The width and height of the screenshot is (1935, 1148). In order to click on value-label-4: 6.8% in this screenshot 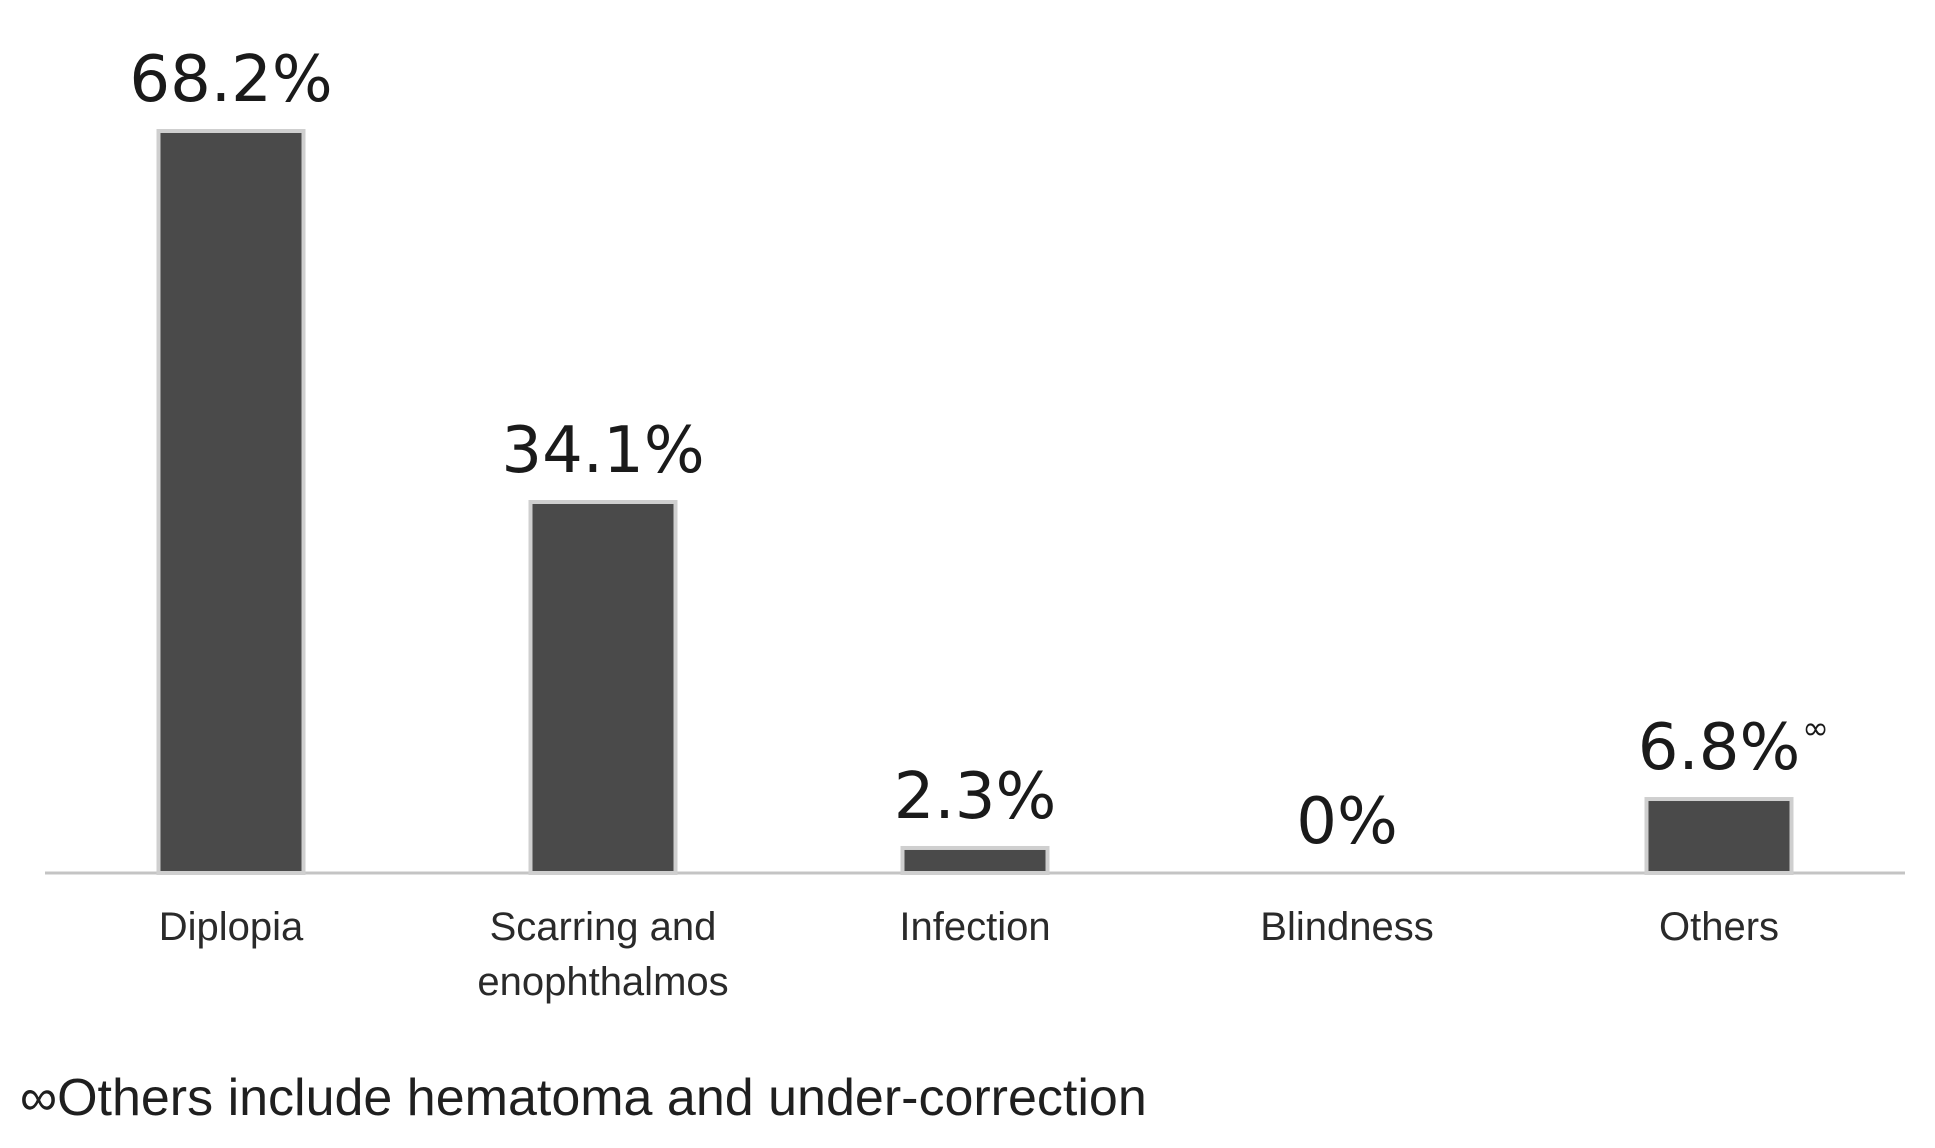, I will do `click(1719, 748)`.